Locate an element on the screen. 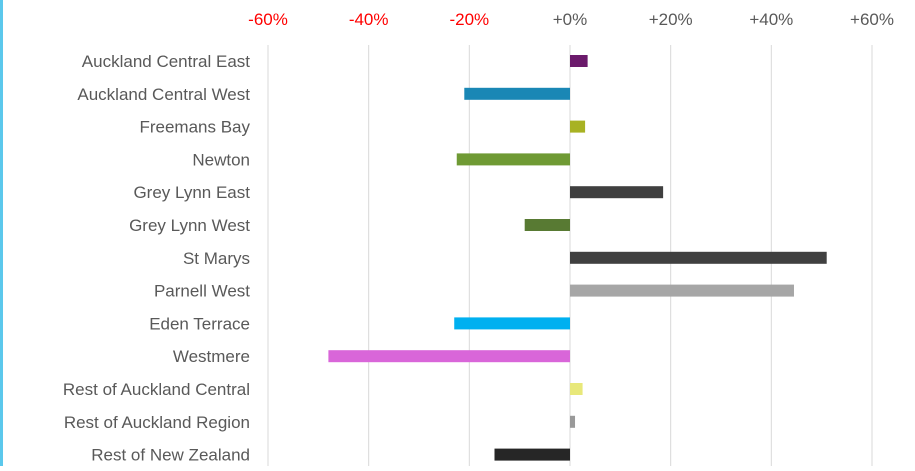 Image resolution: width=915 pixels, height=471 pixels. category-label: St Marys is located at coordinates (216, 258).